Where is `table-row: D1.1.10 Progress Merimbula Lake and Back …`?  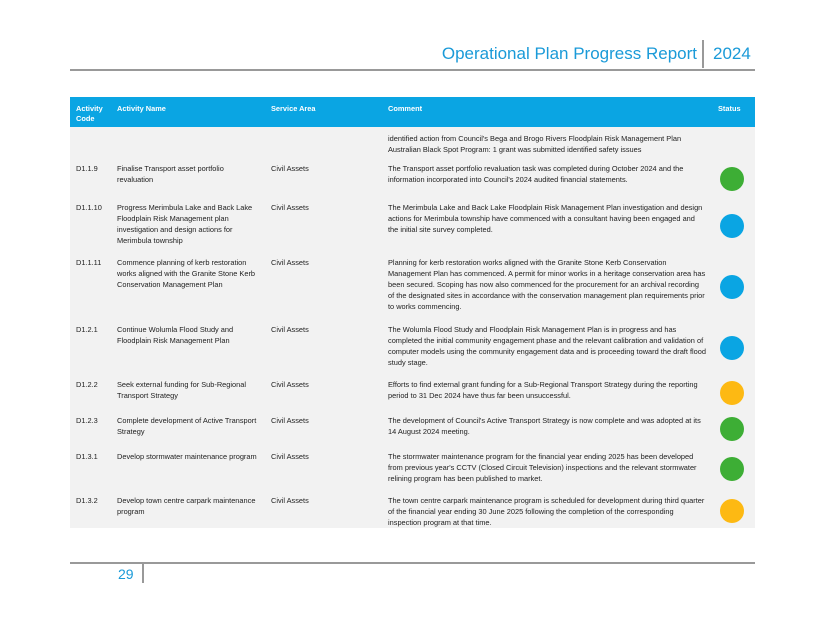
table-row: D1.1.10 Progress Merimbula Lake and Back … is located at coordinates (412, 223).